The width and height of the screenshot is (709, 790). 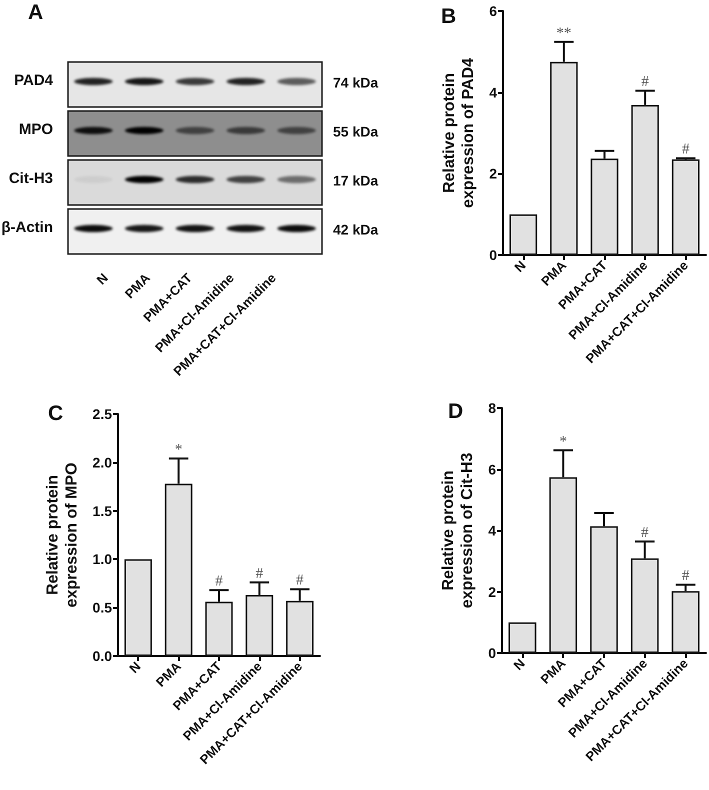 What do you see at coordinates (102, 414) in the screenshot?
I see `y-tick-label: 2.5` at bounding box center [102, 414].